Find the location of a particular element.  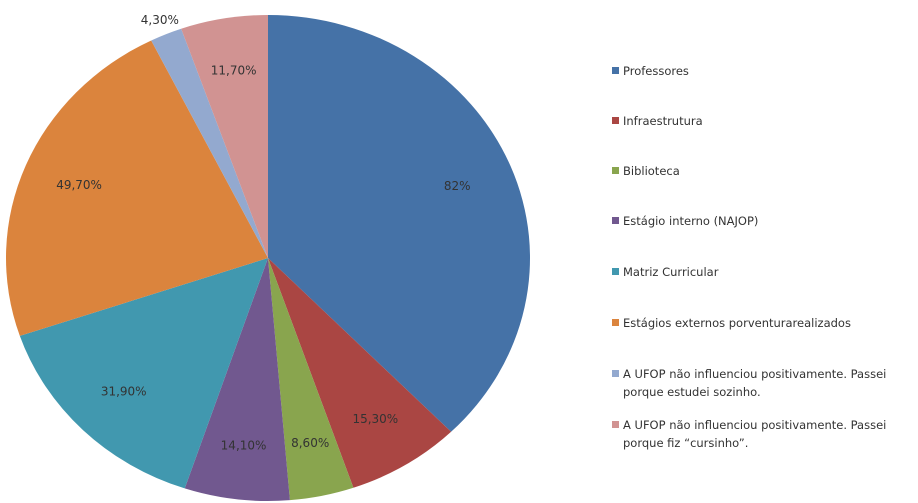

data-label: 49,70% is located at coordinates (79, 185).